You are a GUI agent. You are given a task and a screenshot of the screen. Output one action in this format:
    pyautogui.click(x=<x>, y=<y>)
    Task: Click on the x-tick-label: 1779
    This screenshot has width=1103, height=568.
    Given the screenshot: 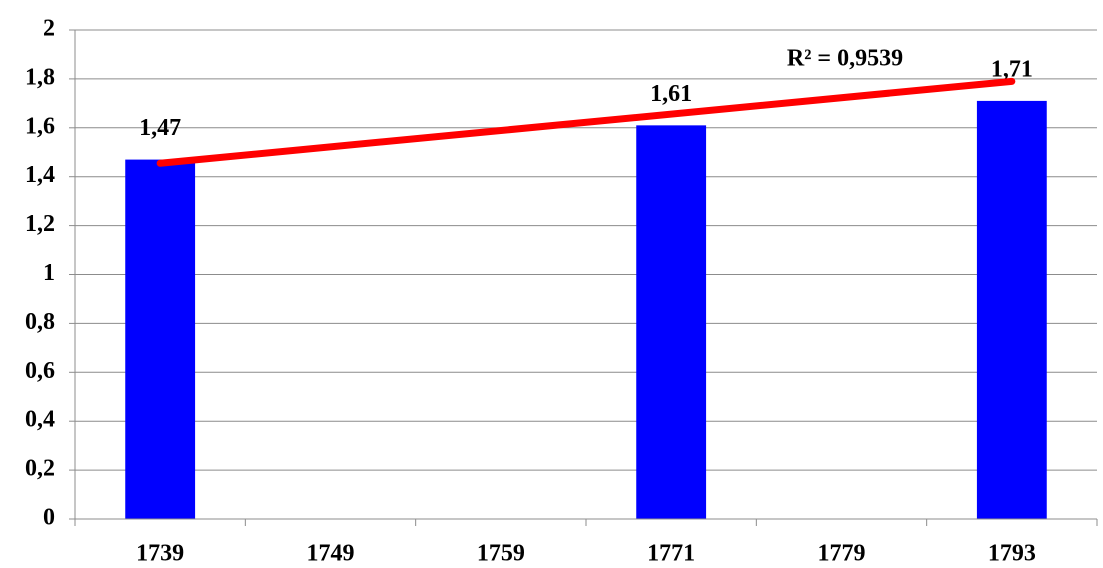 What is the action you would take?
    pyautogui.click(x=842, y=554)
    